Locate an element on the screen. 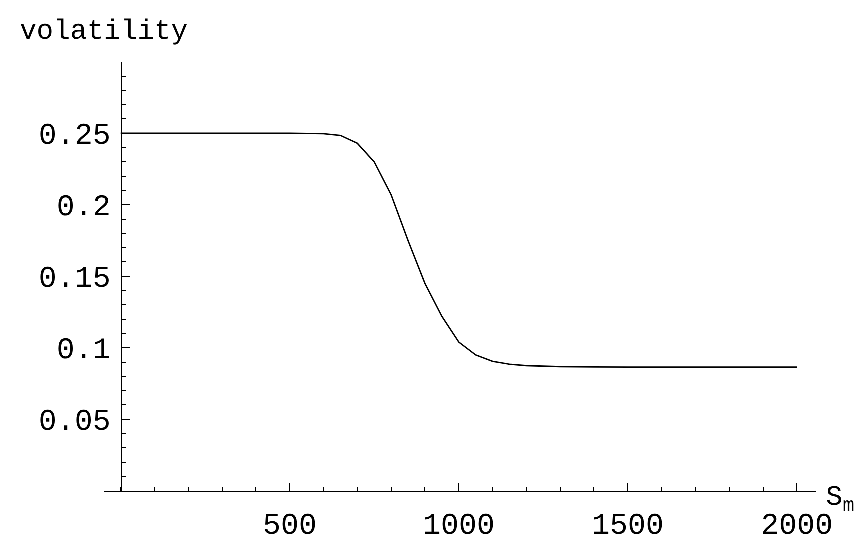 The width and height of the screenshot is (866, 544). x-tick-label: 2000 is located at coordinates (797, 527).